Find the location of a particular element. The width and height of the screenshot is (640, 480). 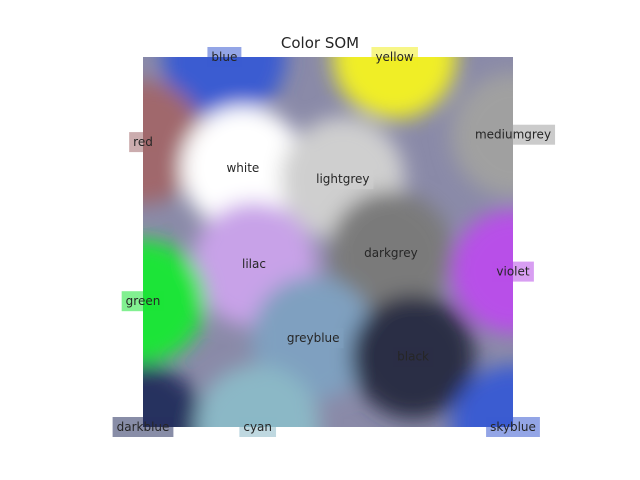

label-greyblue: greyblue is located at coordinates (313, 338).